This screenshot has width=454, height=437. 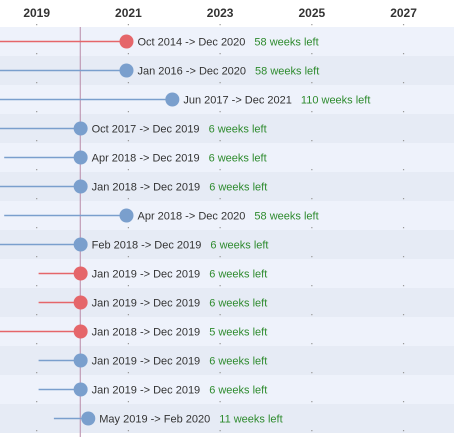 I want to click on timeline-row: May 2019 -> Feb 2020 11 weeks left, so click(x=168, y=418).